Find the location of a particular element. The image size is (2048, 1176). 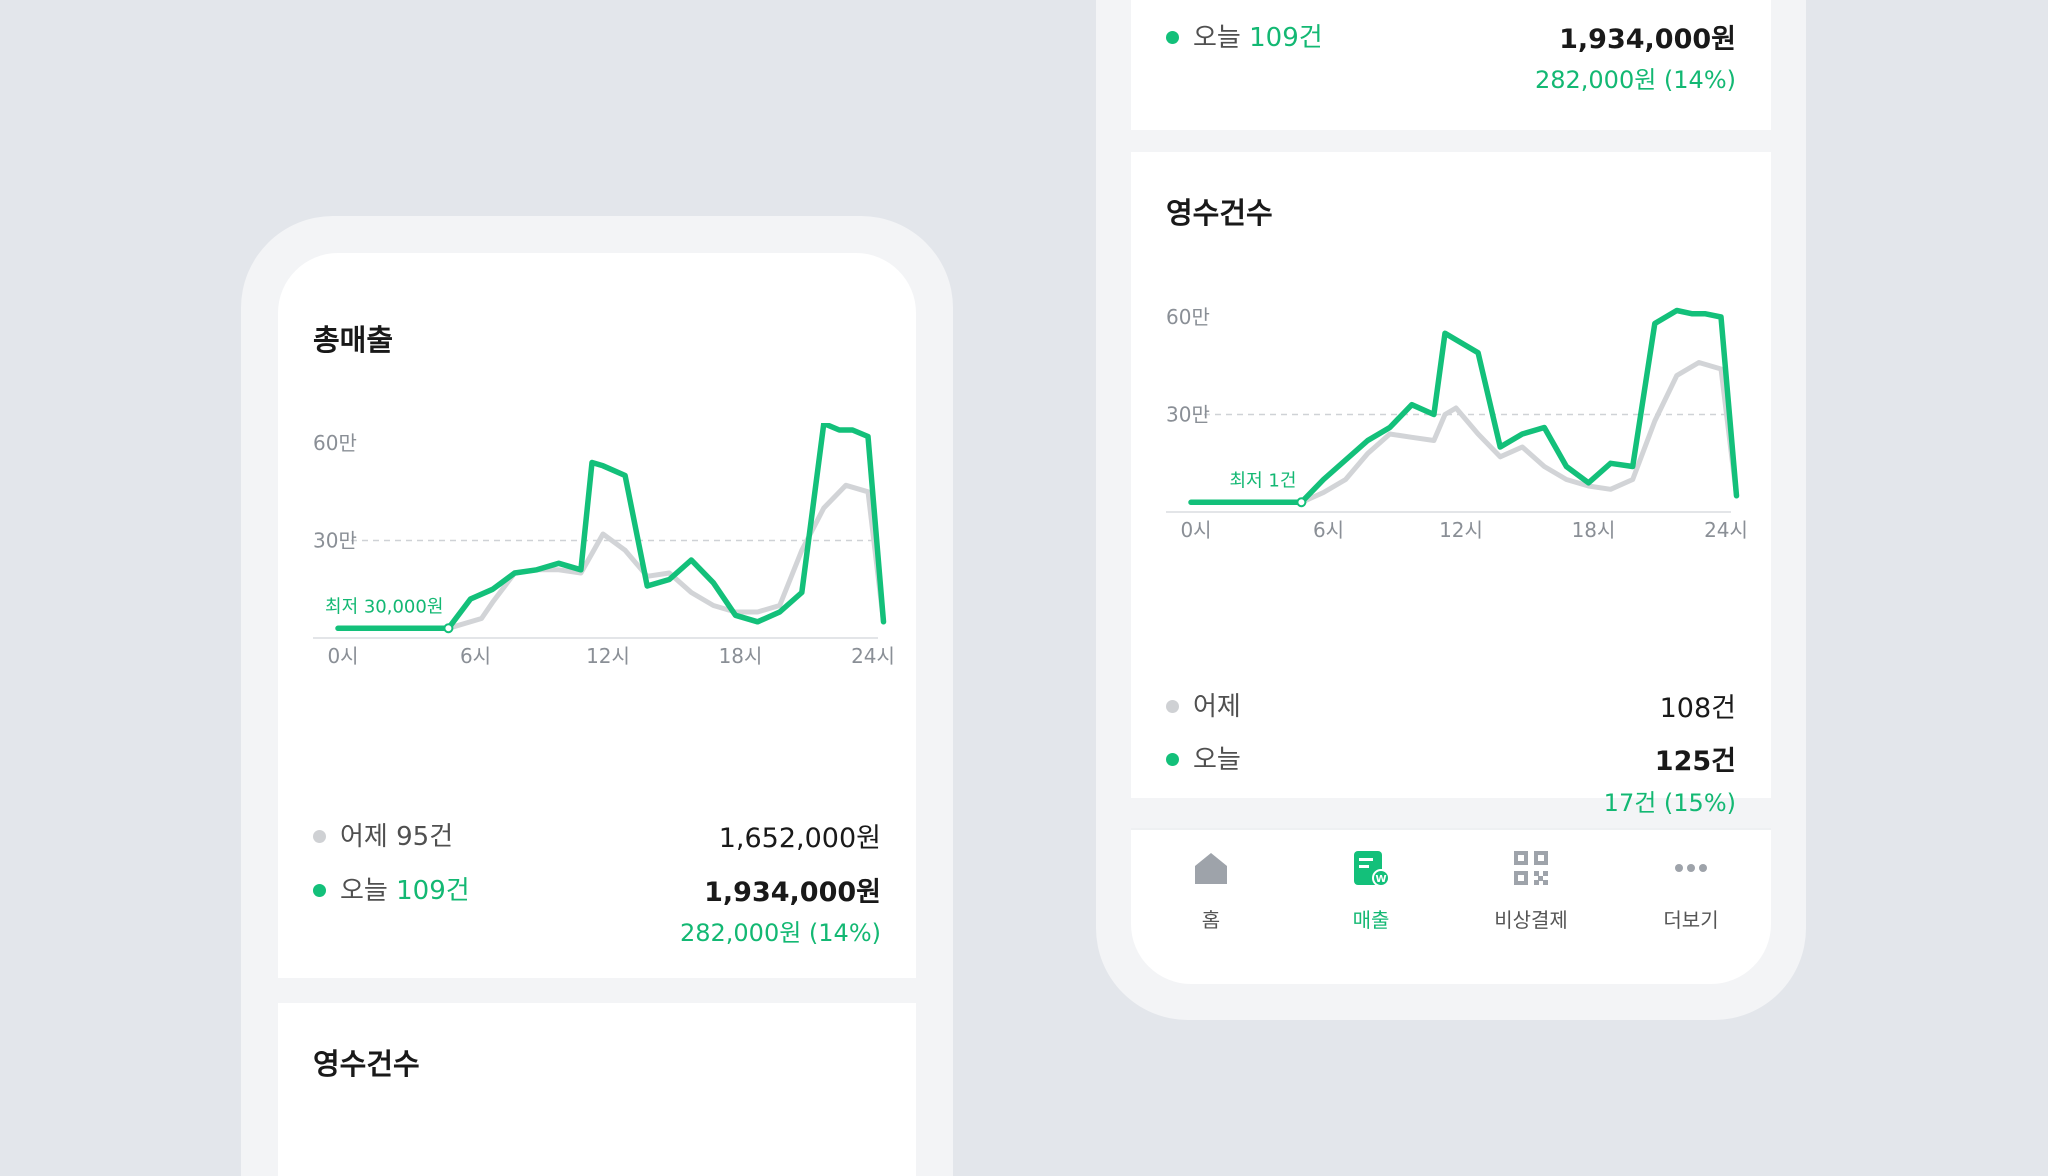

tab-sales: W 매출 is located at coordinates (1371, 907).